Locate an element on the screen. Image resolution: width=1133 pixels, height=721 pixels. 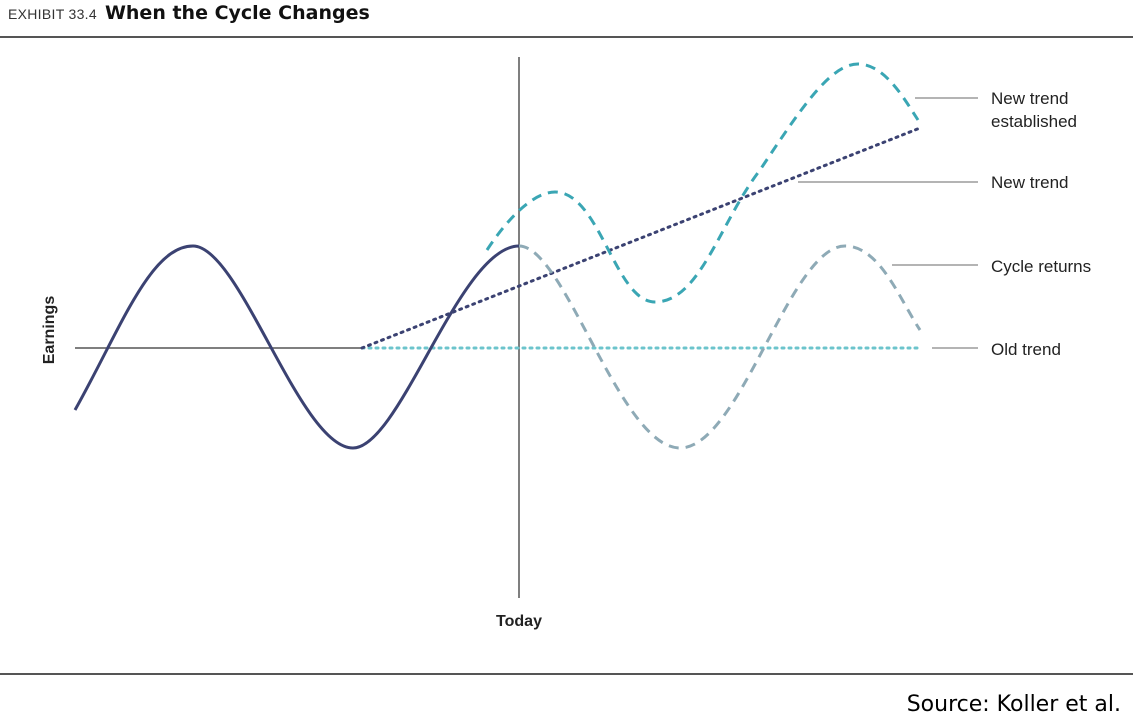
y-axis-label: Earnings is located at coordinates (49, 330).